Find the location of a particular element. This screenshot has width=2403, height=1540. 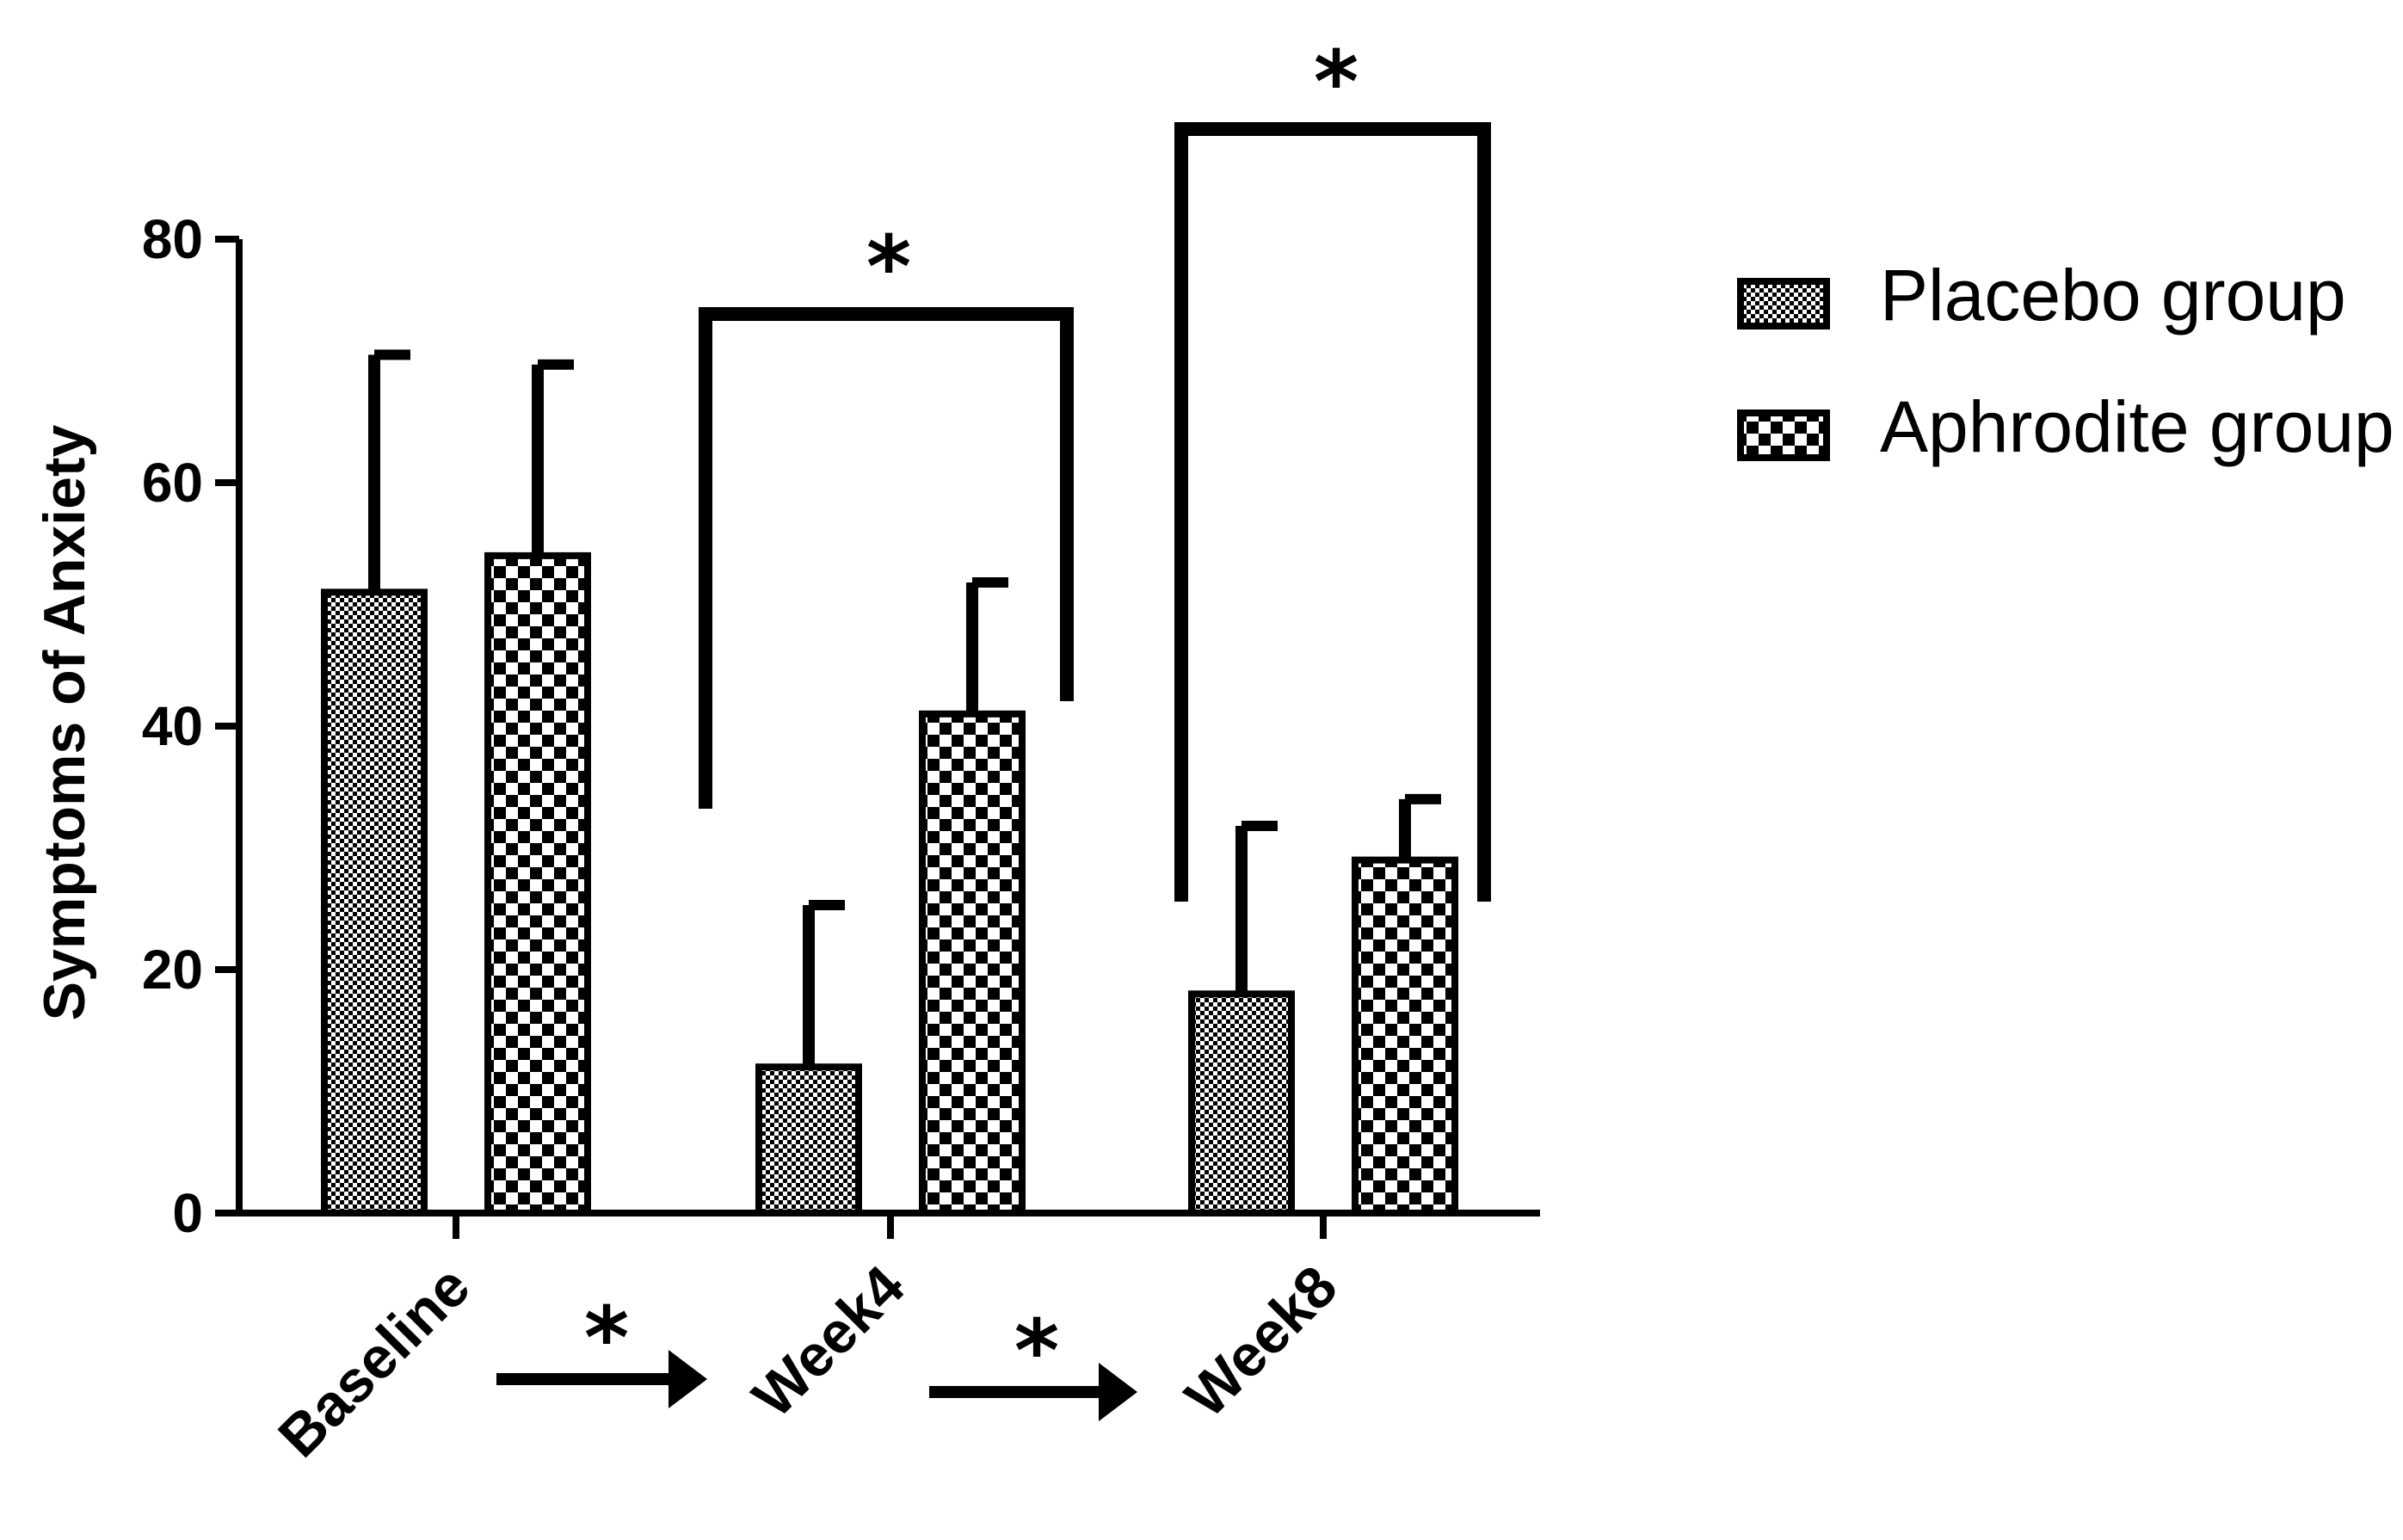

y-axis-label: Symptoms of Anxiety is located at coordinates (64, 722).